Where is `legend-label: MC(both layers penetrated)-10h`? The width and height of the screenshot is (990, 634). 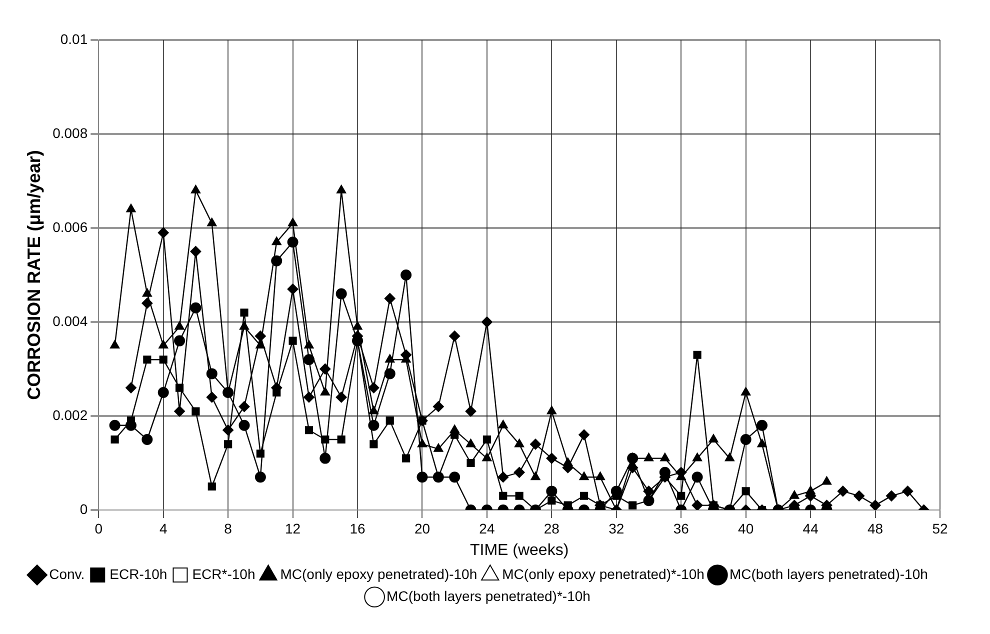
legend-label: MC(both layers penetrated)-10h is located at coordinates (828, 574).